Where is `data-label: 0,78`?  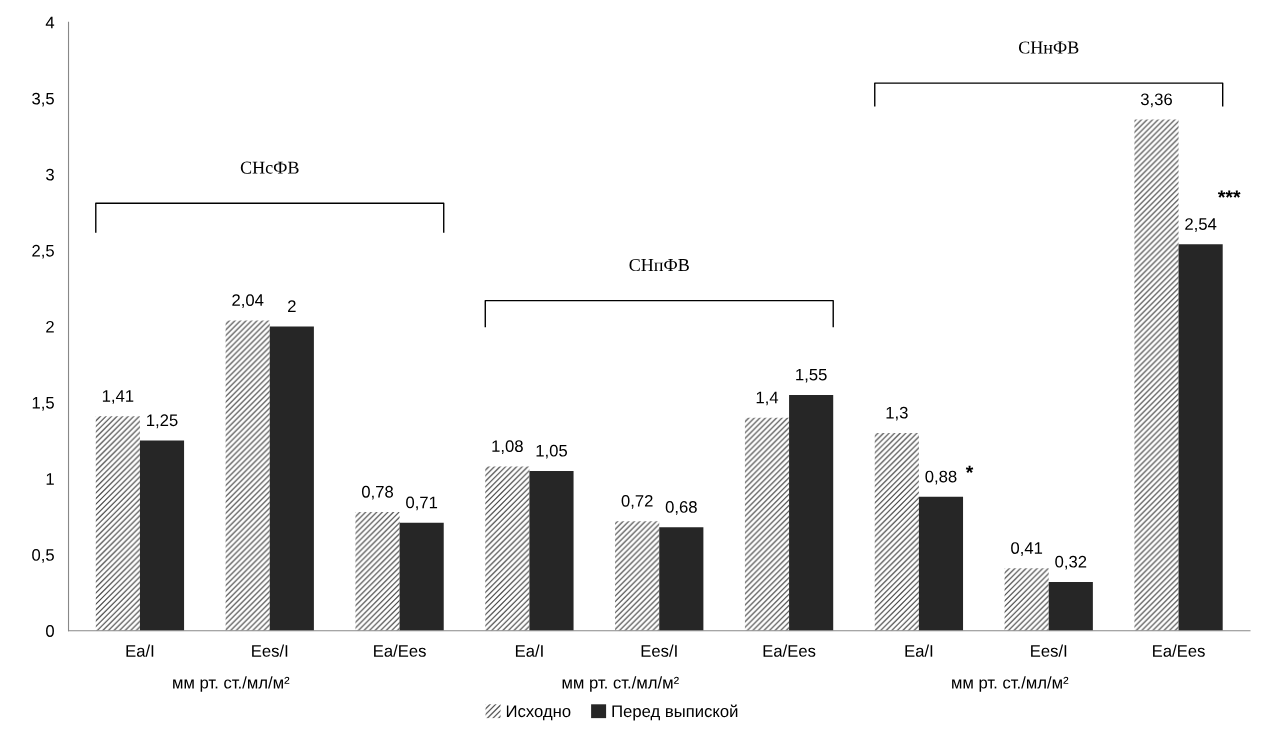 data-label: 0,78 is located at coordinates (377, 492).